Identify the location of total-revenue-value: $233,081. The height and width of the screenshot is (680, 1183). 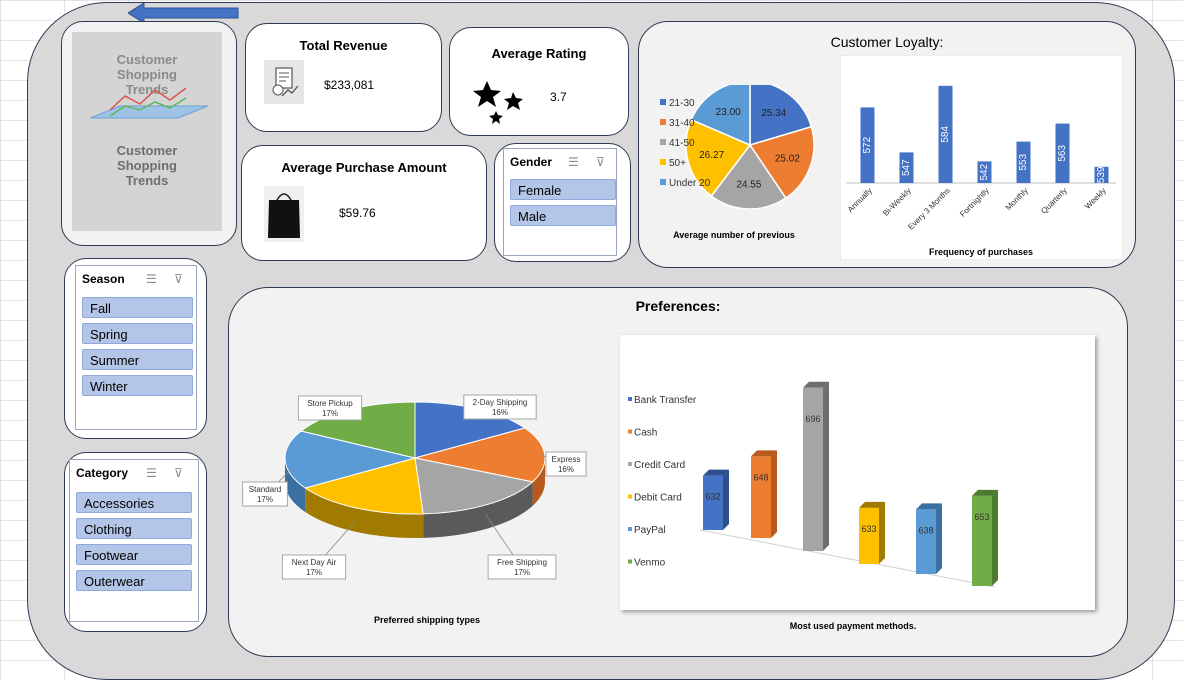
(349, 85).